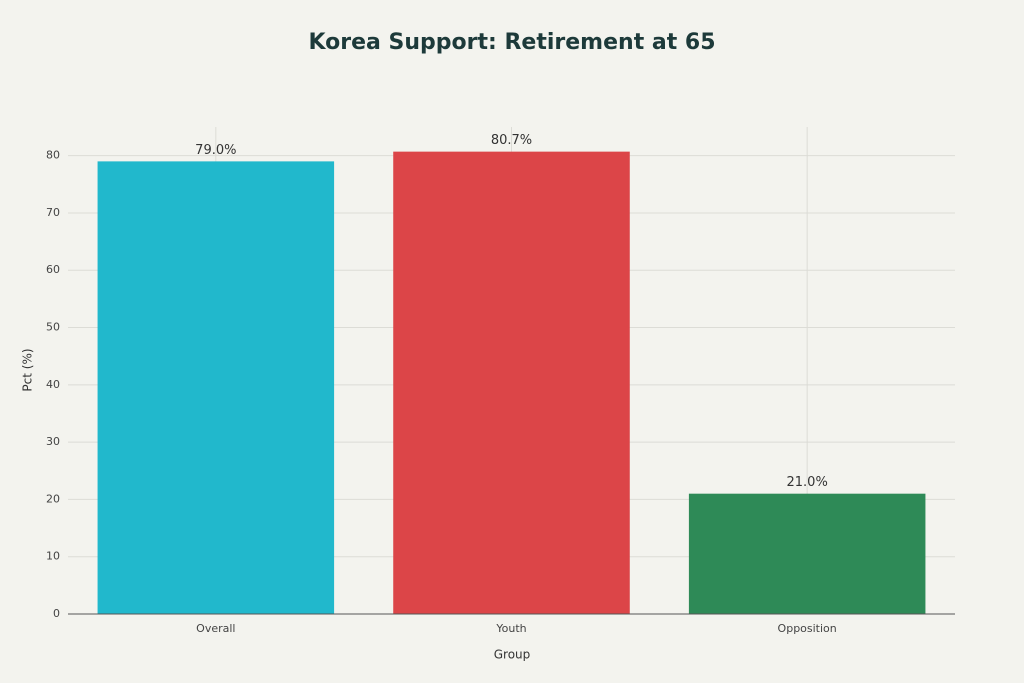 The image size is (1024, 683). Describe the element at coordinates (215, 150) in the screenshot. I see `value-label: 79.0%` at that location.